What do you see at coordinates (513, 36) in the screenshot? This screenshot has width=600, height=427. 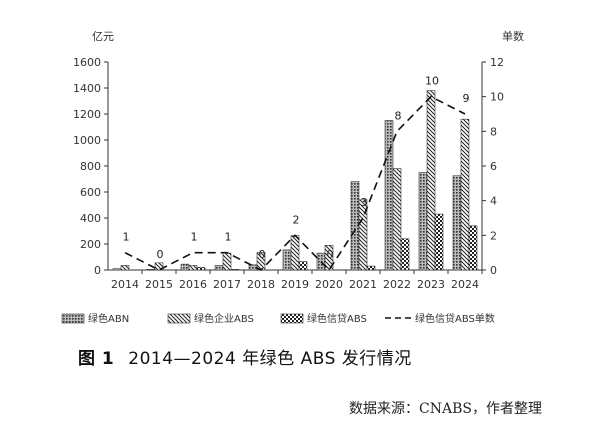 I see `y-axis-right-title: 单数` at bounding box center [513, 36].